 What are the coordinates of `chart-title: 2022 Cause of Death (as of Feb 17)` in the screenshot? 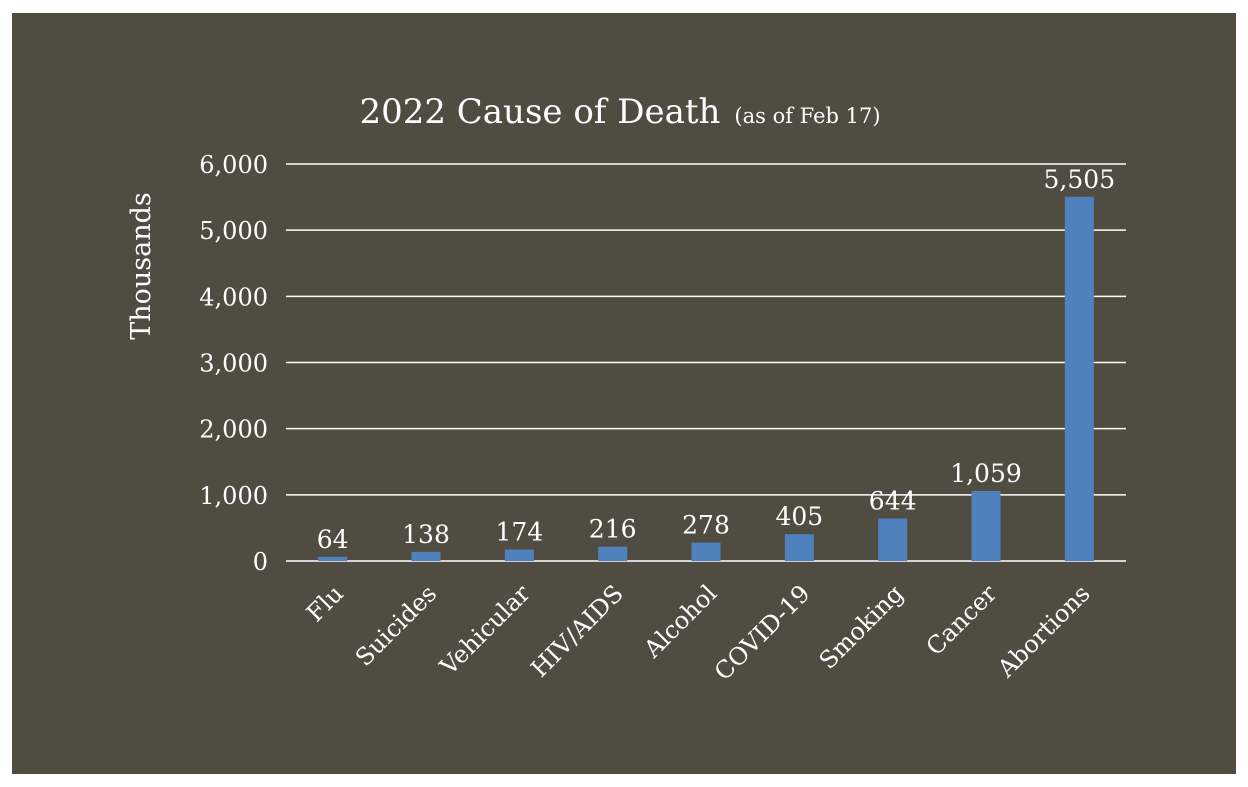 It's located at (619, 112).